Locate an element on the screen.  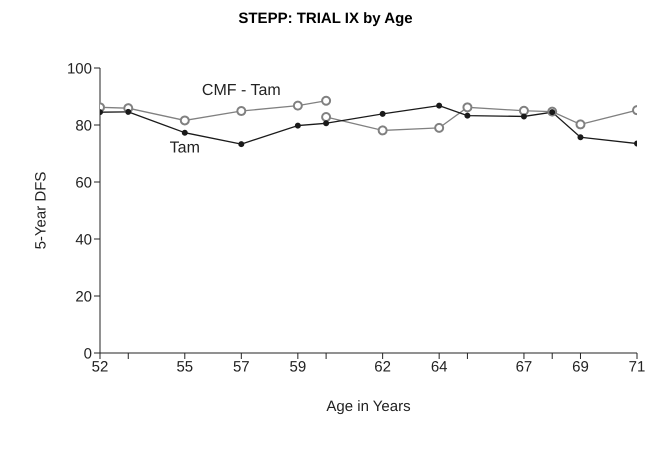
x-tick-label: 62 is located at coordinates (382, 367).